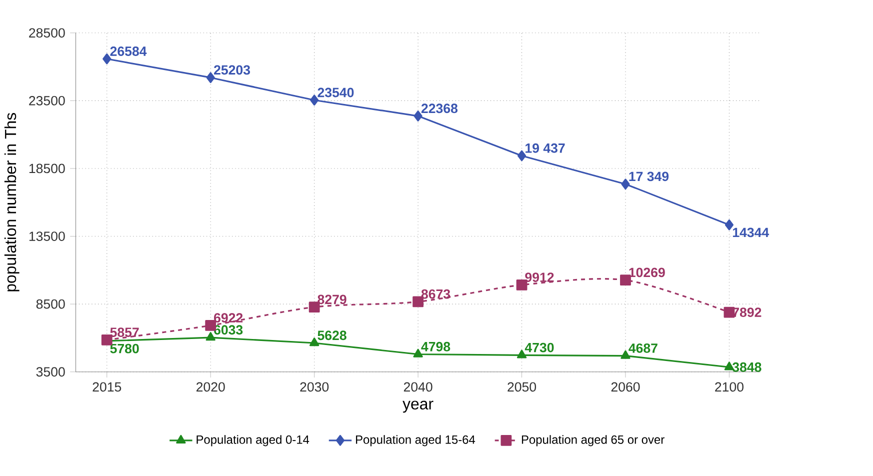 The height and width of the screenshot is (476, 873). I want to click on x-tick-label: 2015, so click(107, 387).